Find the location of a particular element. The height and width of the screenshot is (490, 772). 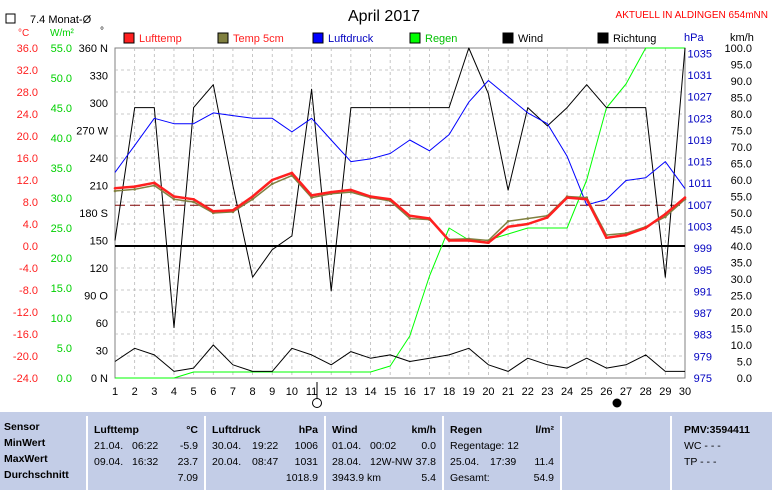

wind-tick-label: 5.0 is located at coordinates (744, 363).